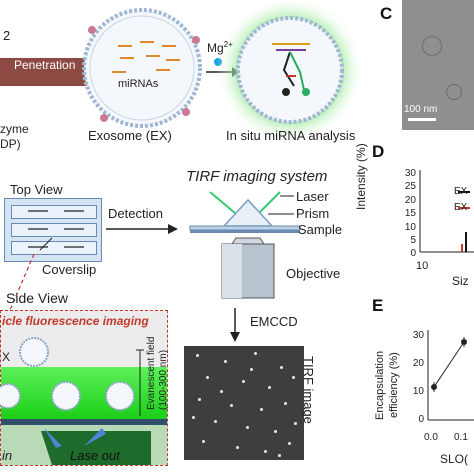  I want to click on exosome-membrane, so click(142, 68).